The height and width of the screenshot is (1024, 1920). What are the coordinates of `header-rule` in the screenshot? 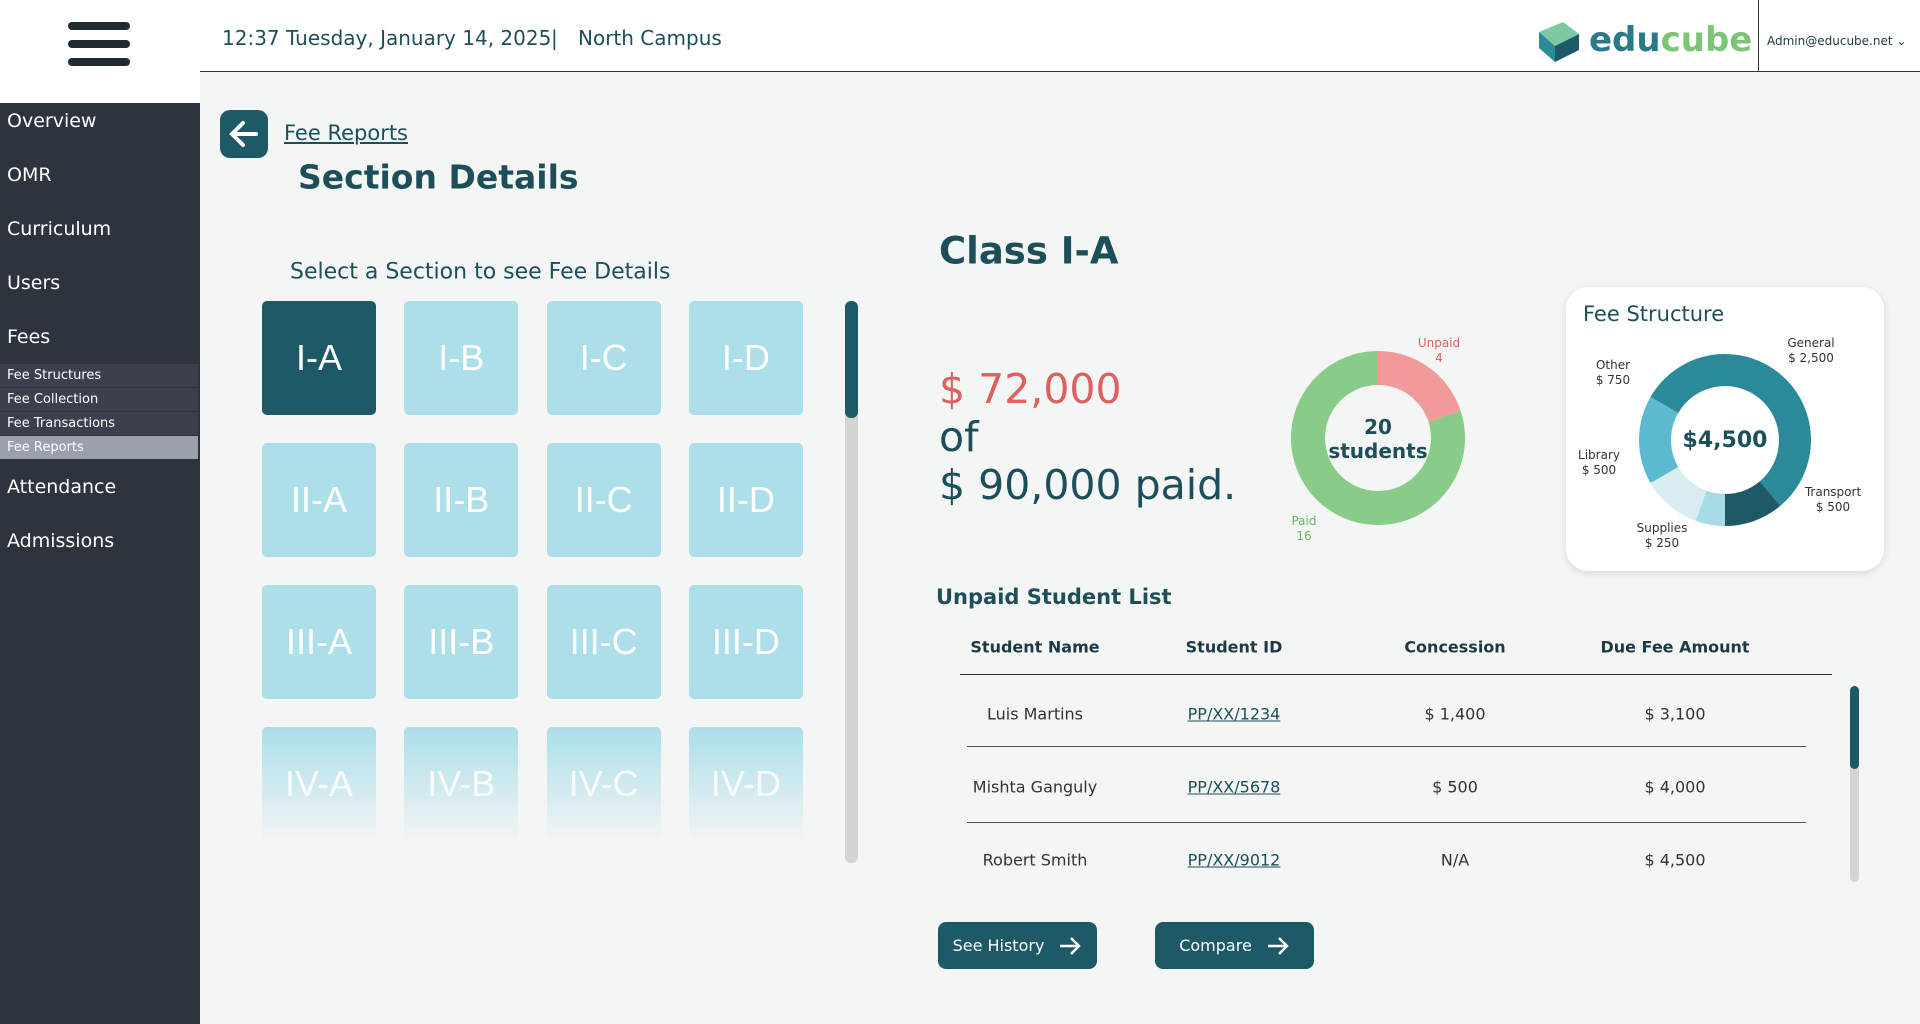 It's located at (1396, 674).